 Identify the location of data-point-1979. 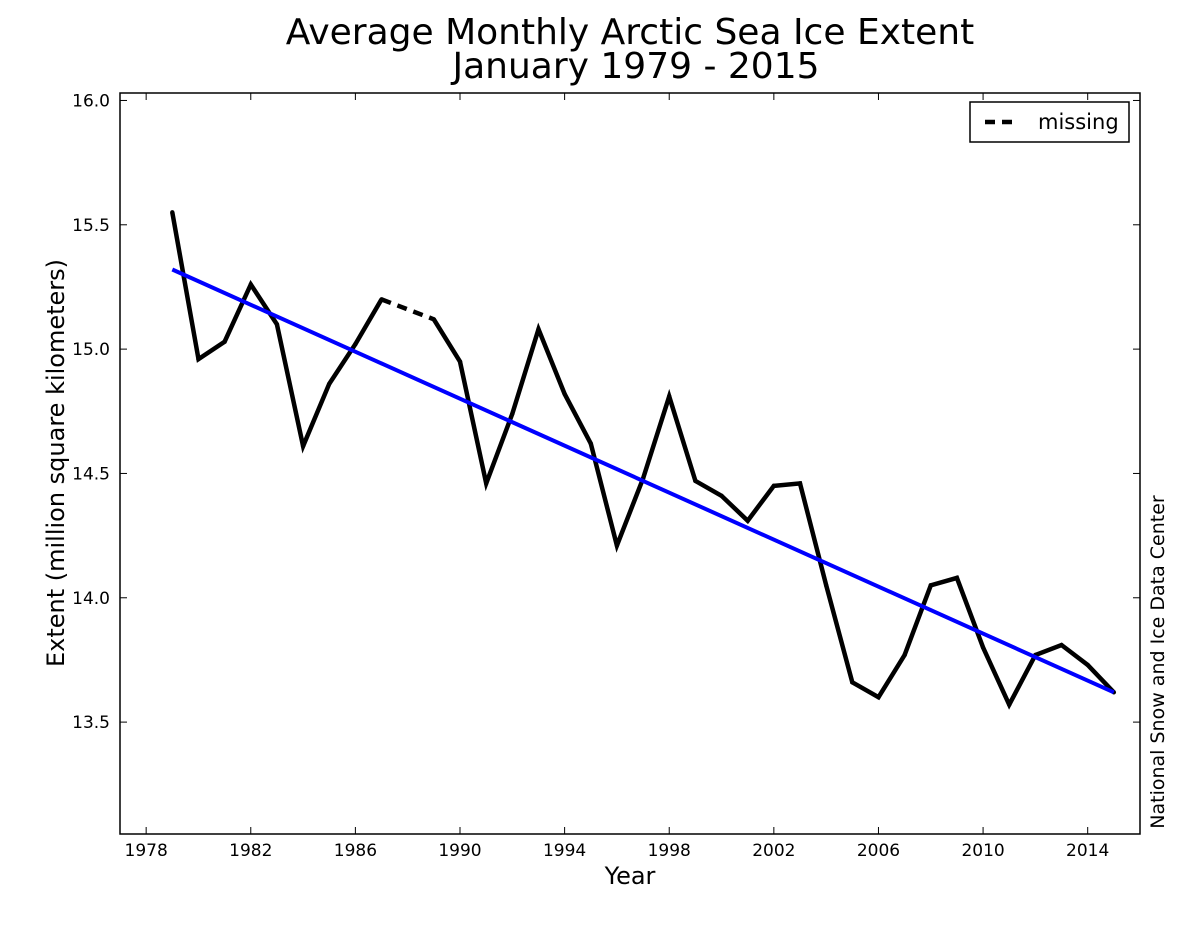
(172, 212).